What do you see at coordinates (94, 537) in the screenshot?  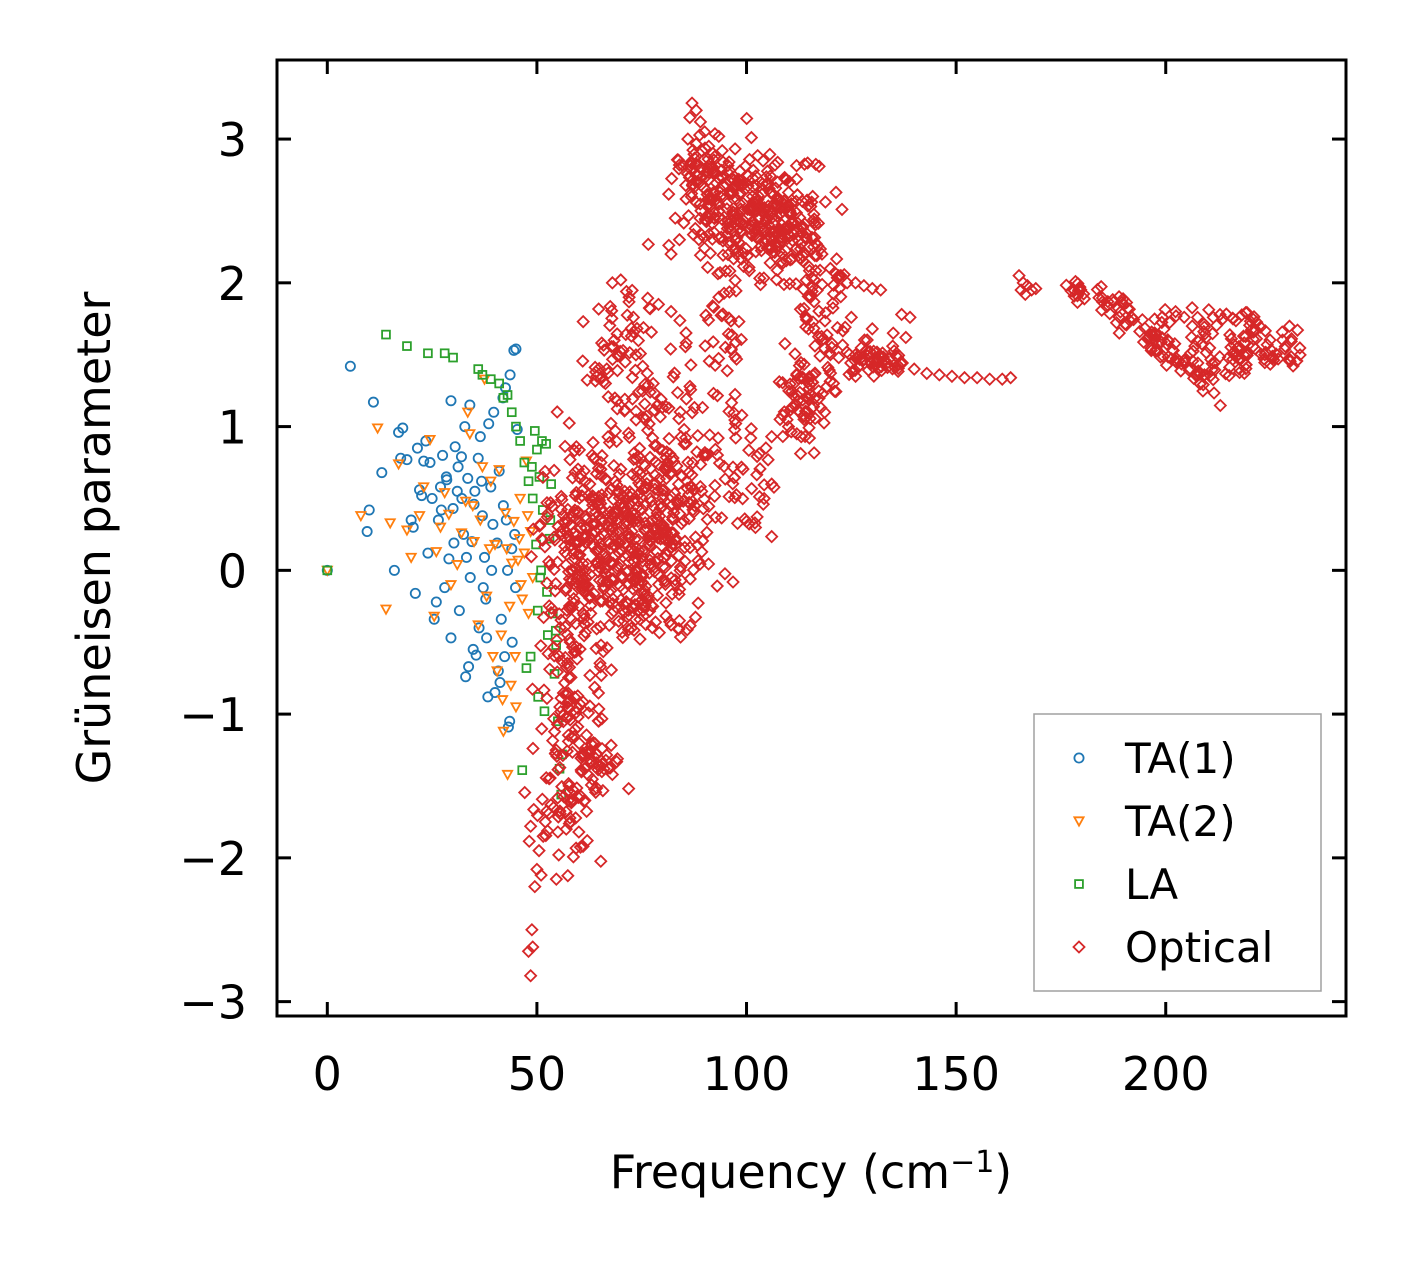 I see `y-axis-title: Grüneisen parameter` at bounding box center [94, 537].